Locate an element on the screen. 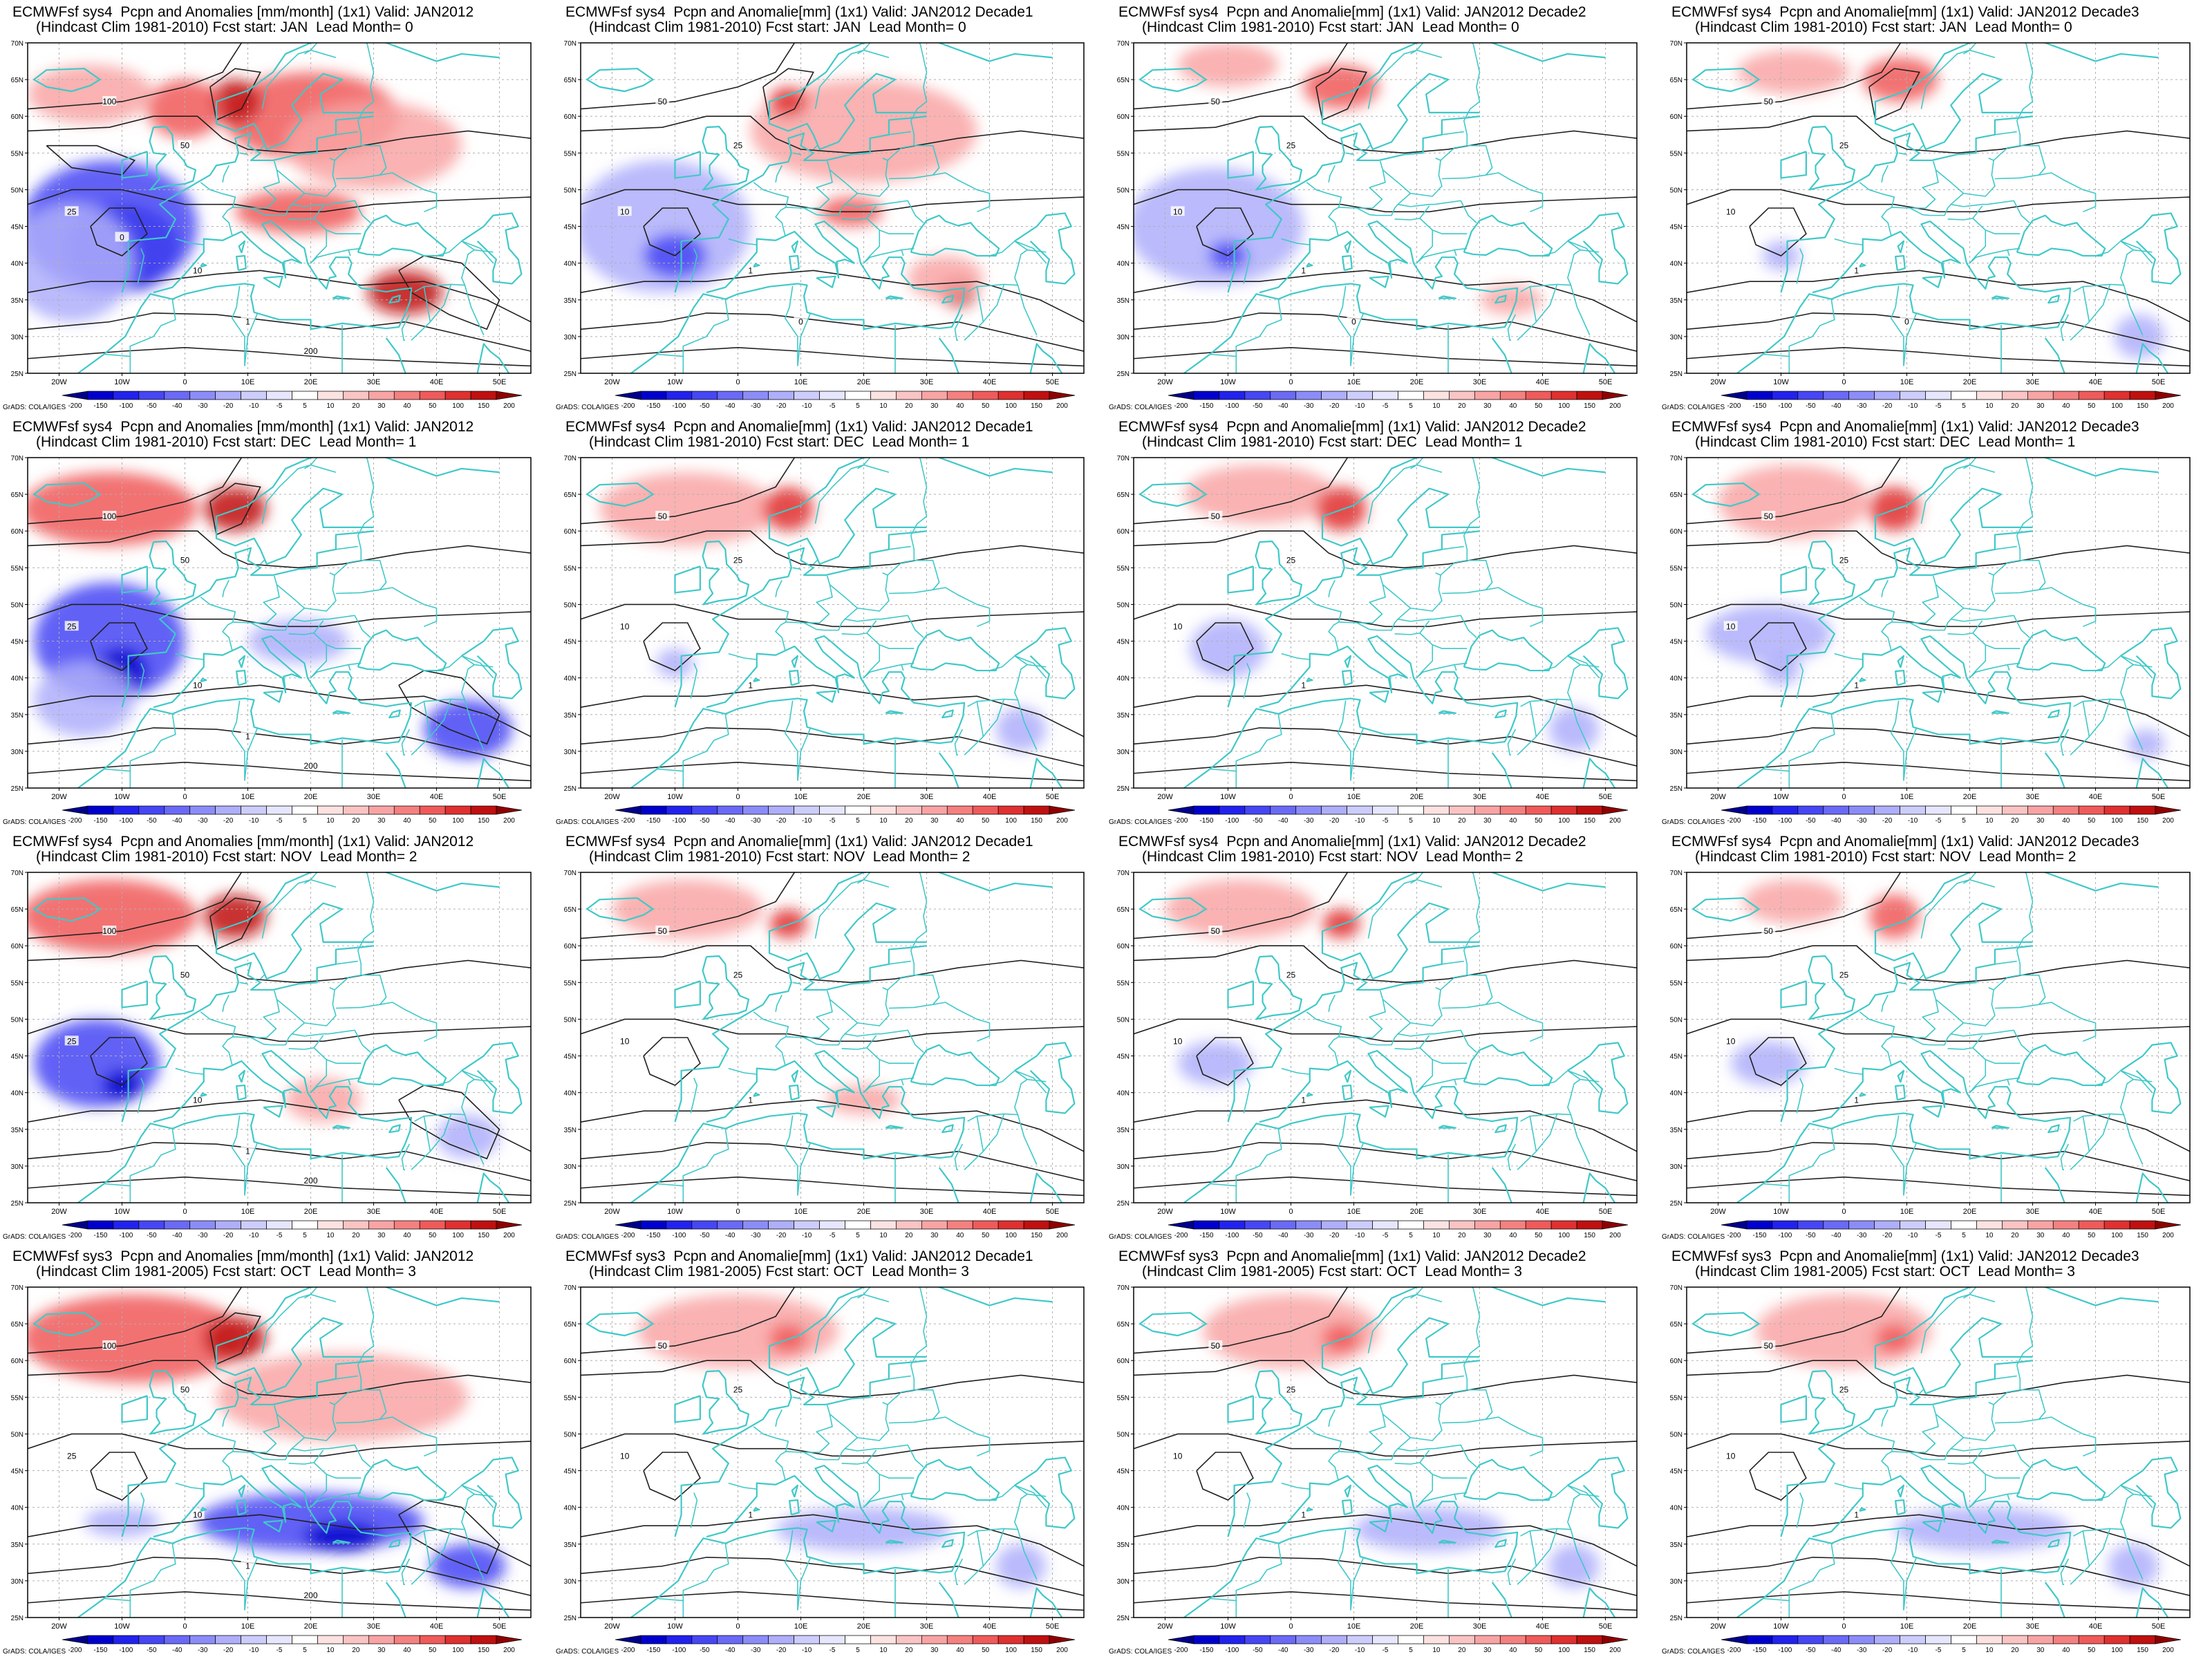  contour-label: 25 is located at coordinates (72, 1456).